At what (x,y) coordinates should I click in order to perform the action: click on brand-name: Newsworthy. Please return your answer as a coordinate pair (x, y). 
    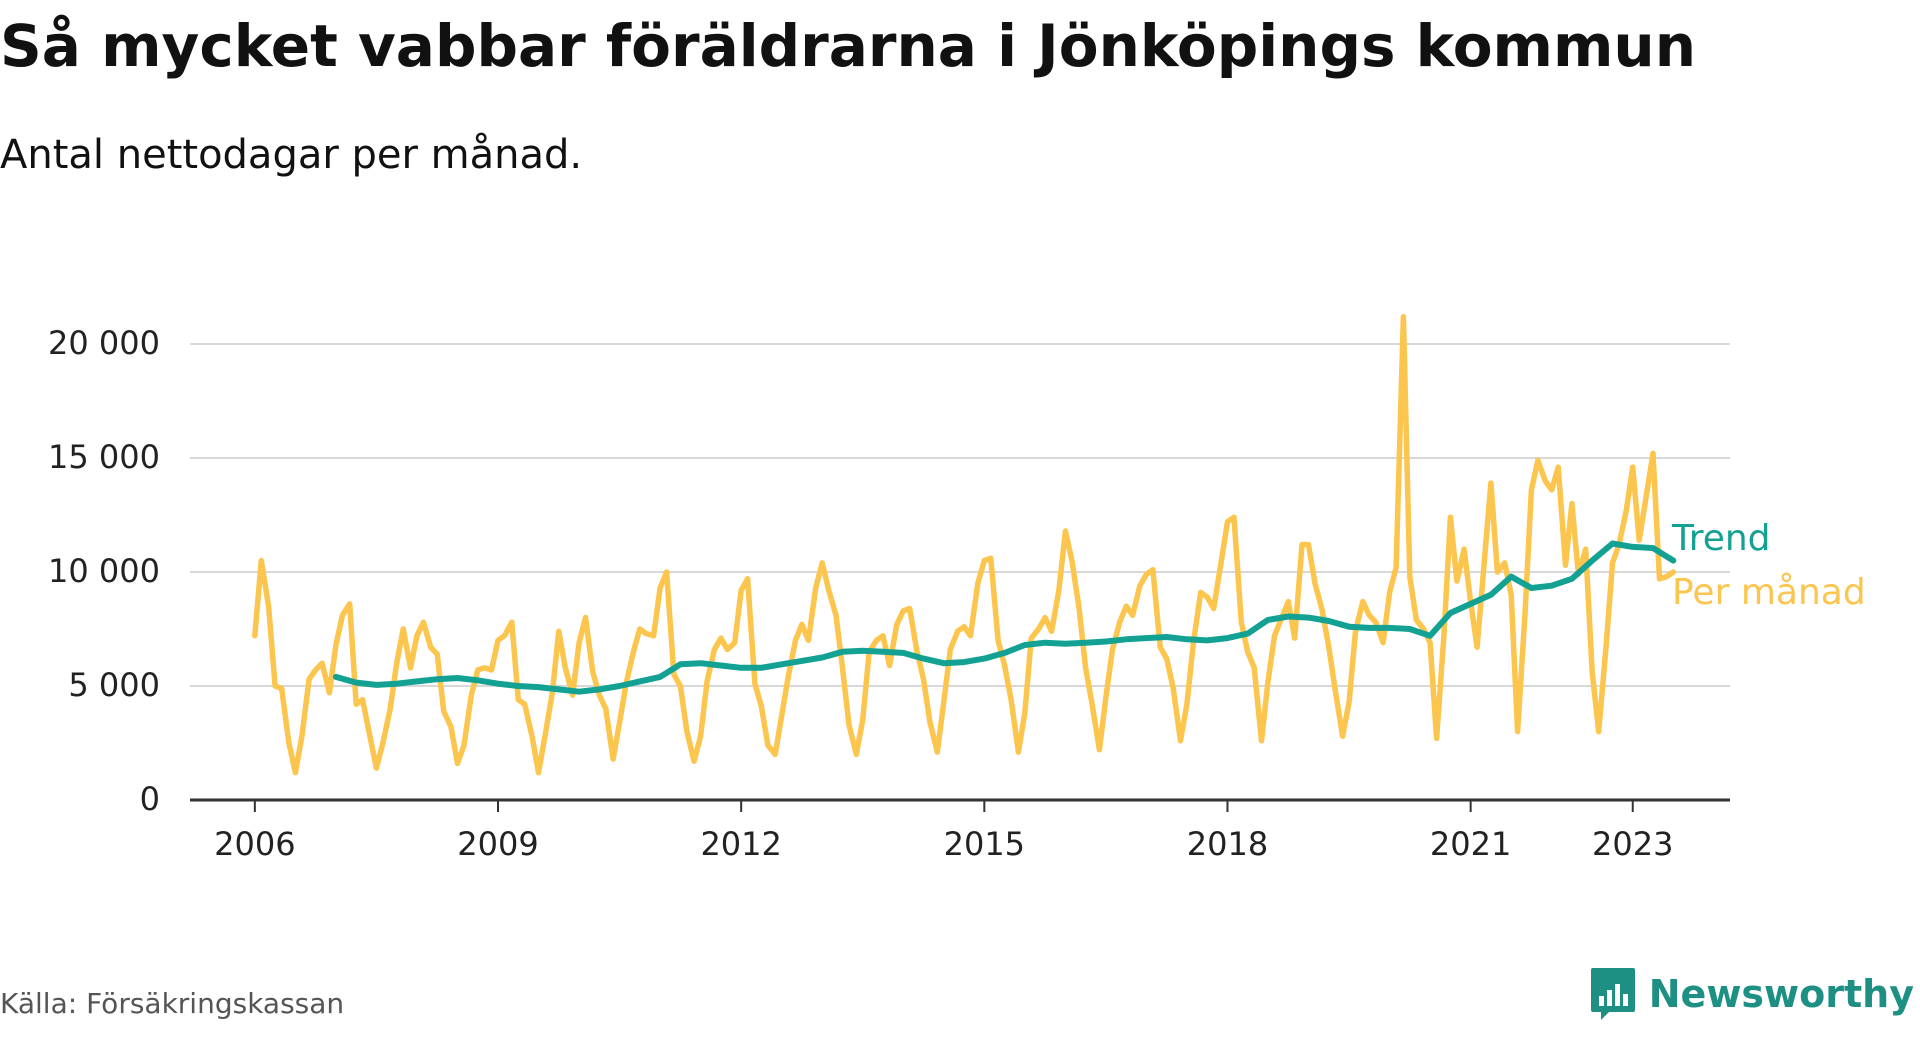
    Looking at the image, I should click on (1781, 994).